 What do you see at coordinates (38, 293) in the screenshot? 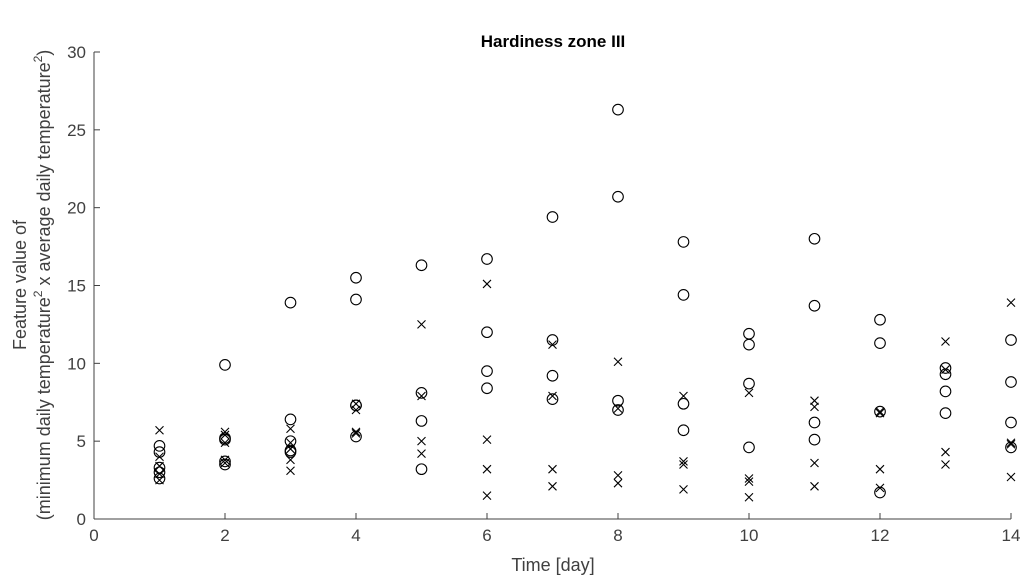
I see `y-label-sup1: 2` at bounding box center [38, 293].